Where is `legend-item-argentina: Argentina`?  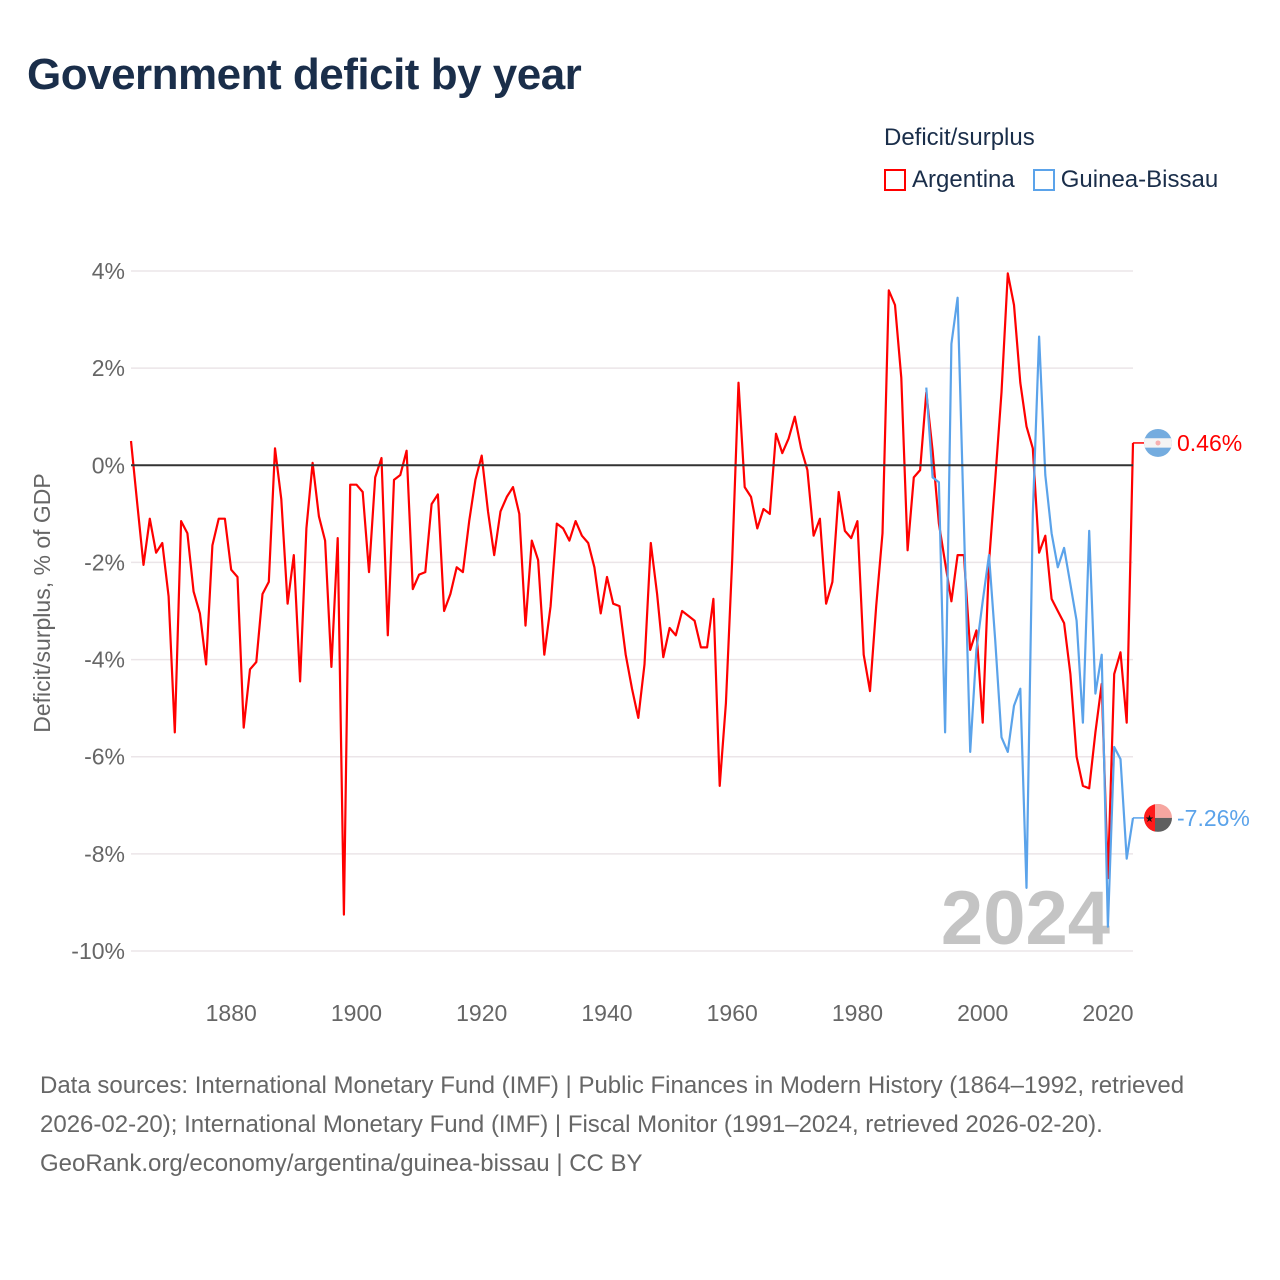 legend-item-argentina: Argentina is located at coordinates (949, 180).